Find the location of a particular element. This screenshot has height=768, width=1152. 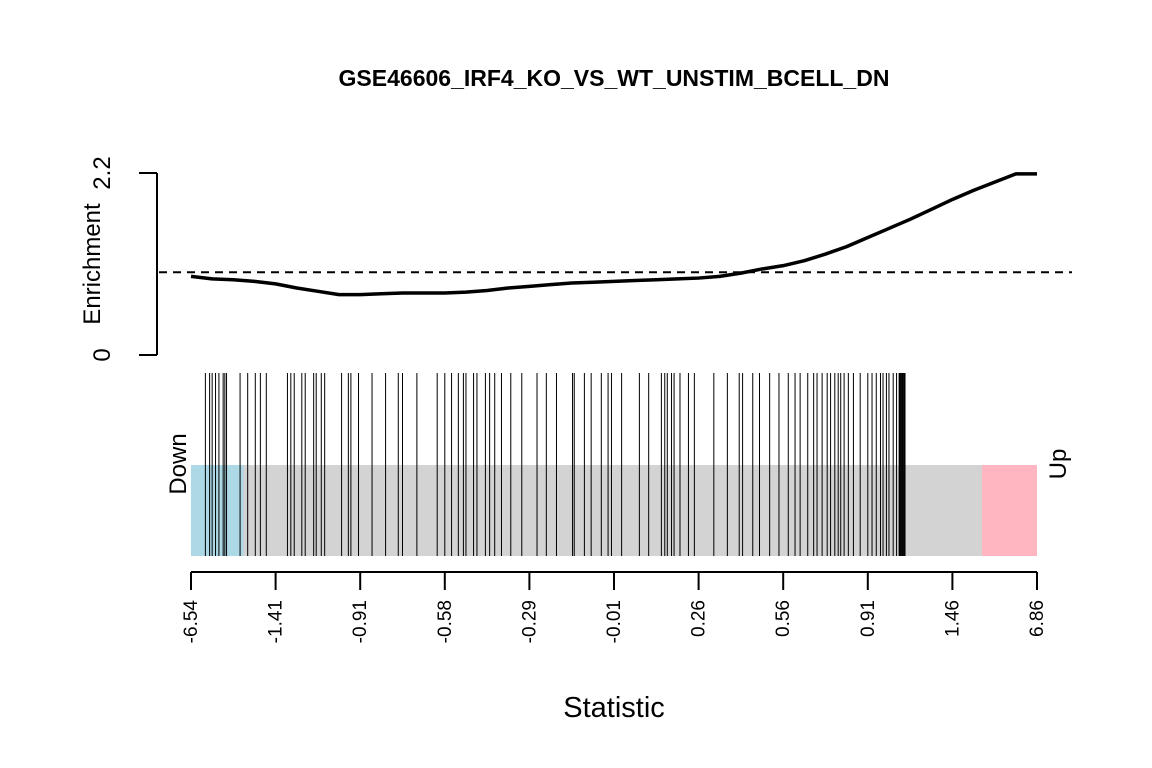

x-tick-label: -6.54 is located at coordinates (191, 622).